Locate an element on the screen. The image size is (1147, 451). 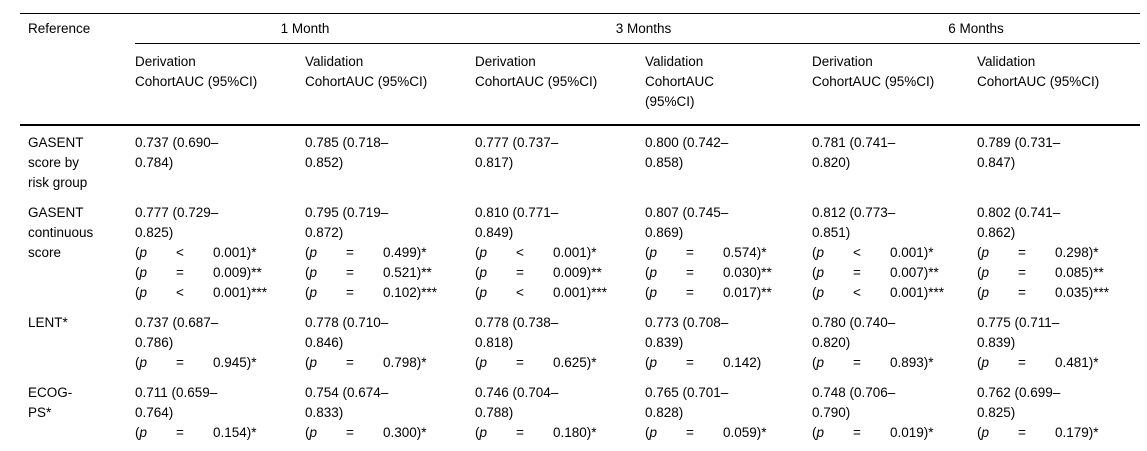
auc-value: 0.812 (0.773– 0.851) is located at coordinates (854, 222).